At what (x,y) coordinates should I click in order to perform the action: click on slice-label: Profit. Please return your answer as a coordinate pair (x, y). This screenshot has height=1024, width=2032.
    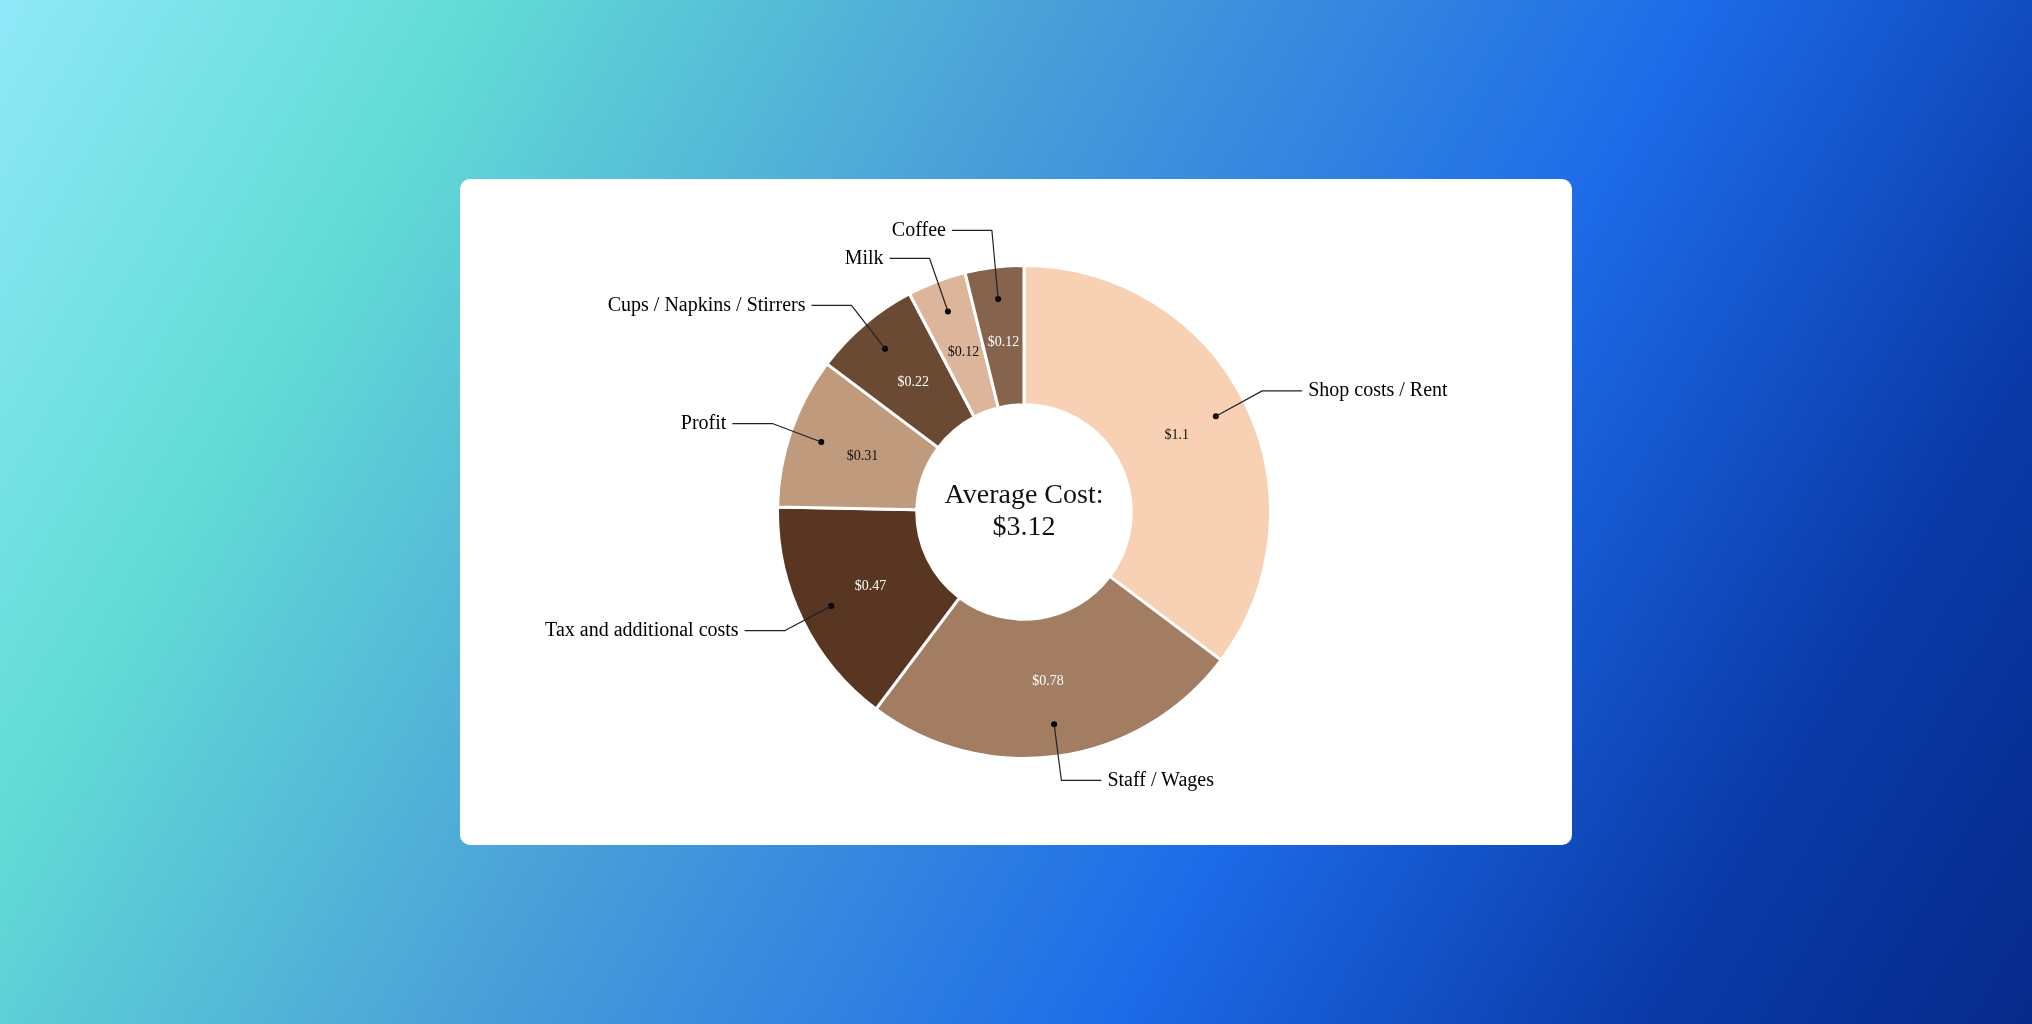
    Looking at the image, I should click on (703, 421).